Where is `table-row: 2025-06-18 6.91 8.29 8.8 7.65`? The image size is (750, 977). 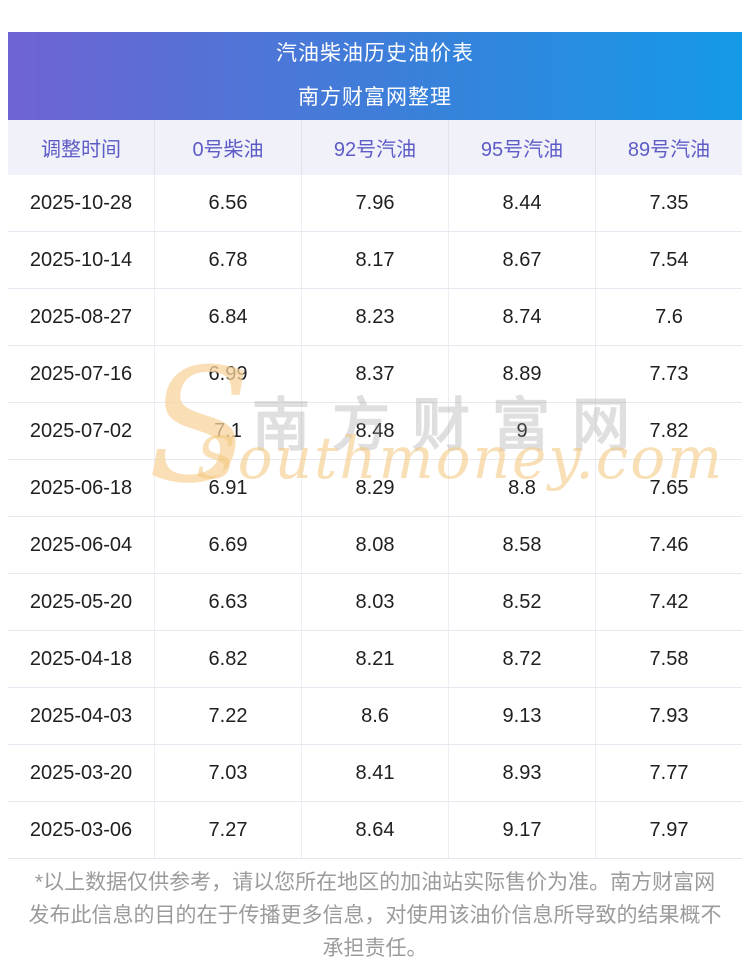 table-row: 2025-06-18 6.91 8.29 8.8 7.65 is located at coordinates (375, 487).